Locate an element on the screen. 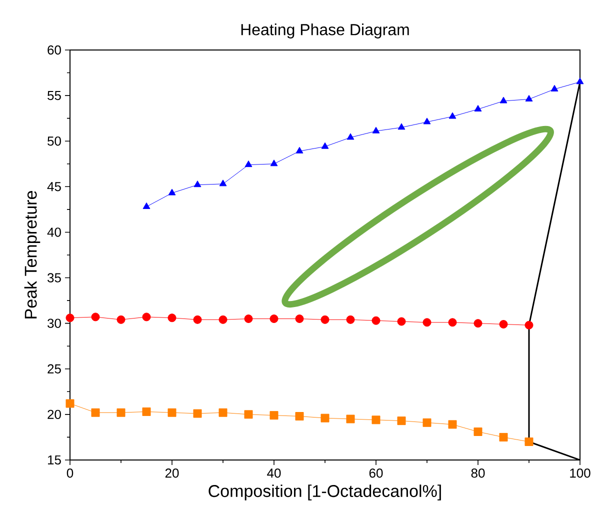 The image size is (595, 524). y-axis-title: Peak Tempreture is located at coordinates (32, 254).